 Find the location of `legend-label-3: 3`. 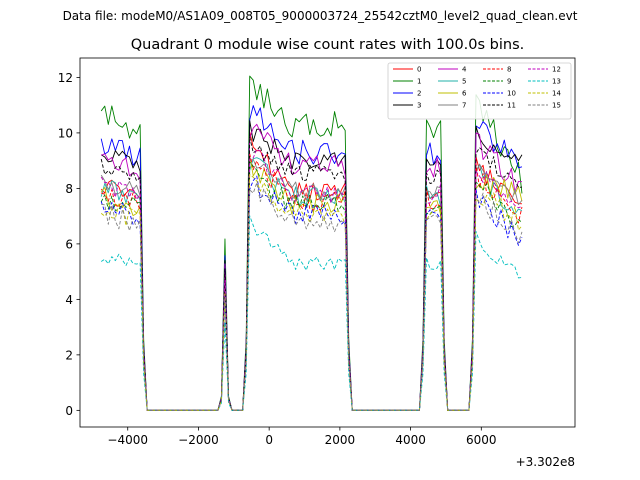

legend-label-3: 3 is located at coordinates (419, 106).